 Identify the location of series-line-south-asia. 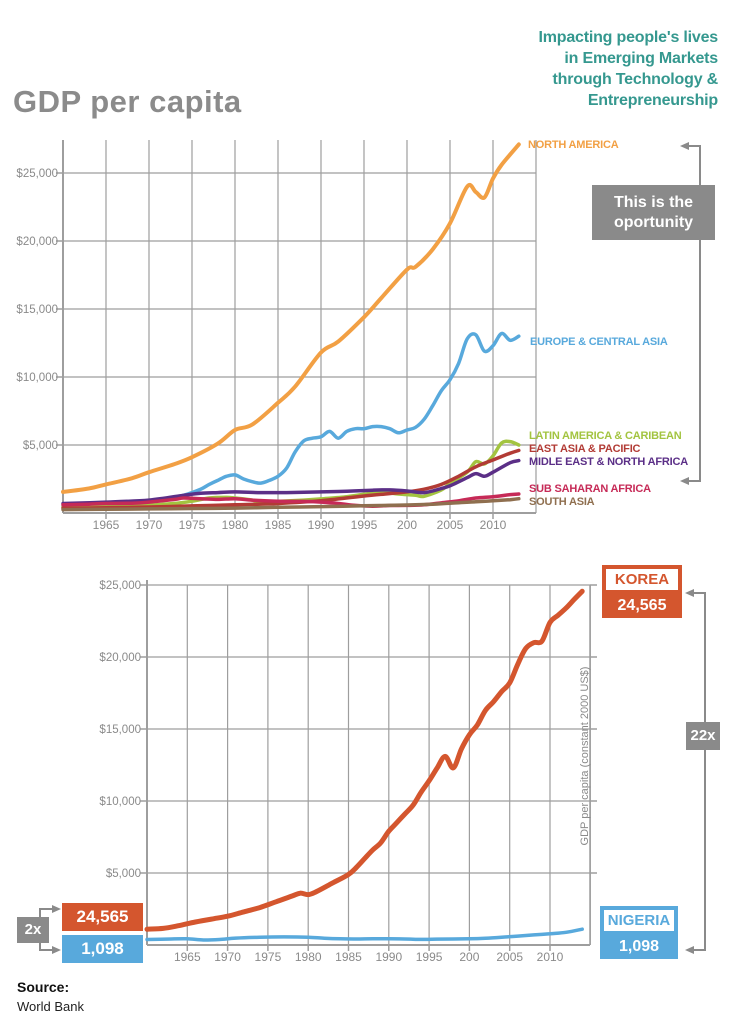
(291, 504).